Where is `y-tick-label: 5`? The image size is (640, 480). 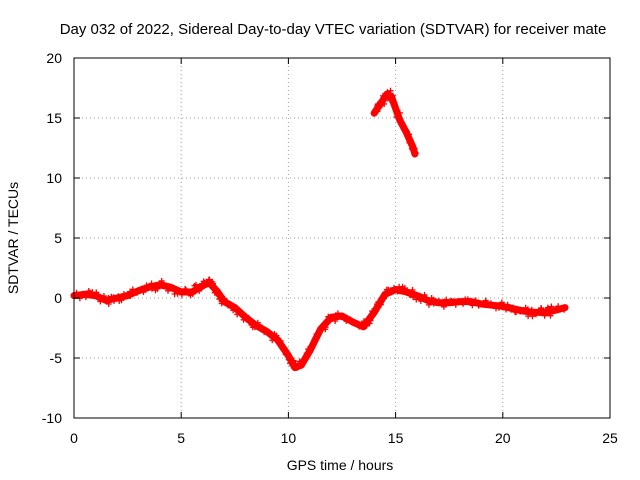 y-tick-label: 5 is located at coordinates (58, 238).